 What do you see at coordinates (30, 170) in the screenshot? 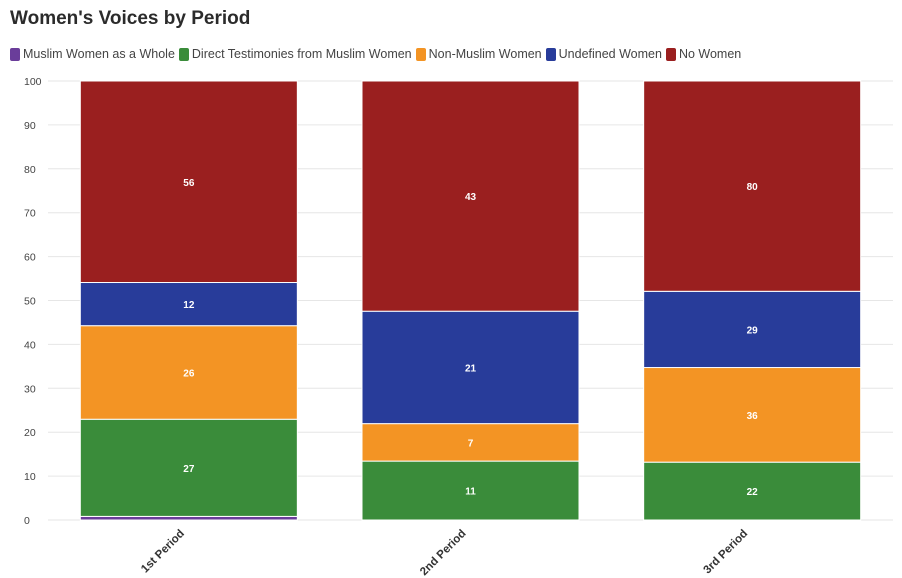
I see `y-tick-label: 80` at bounding box center [30, 170].